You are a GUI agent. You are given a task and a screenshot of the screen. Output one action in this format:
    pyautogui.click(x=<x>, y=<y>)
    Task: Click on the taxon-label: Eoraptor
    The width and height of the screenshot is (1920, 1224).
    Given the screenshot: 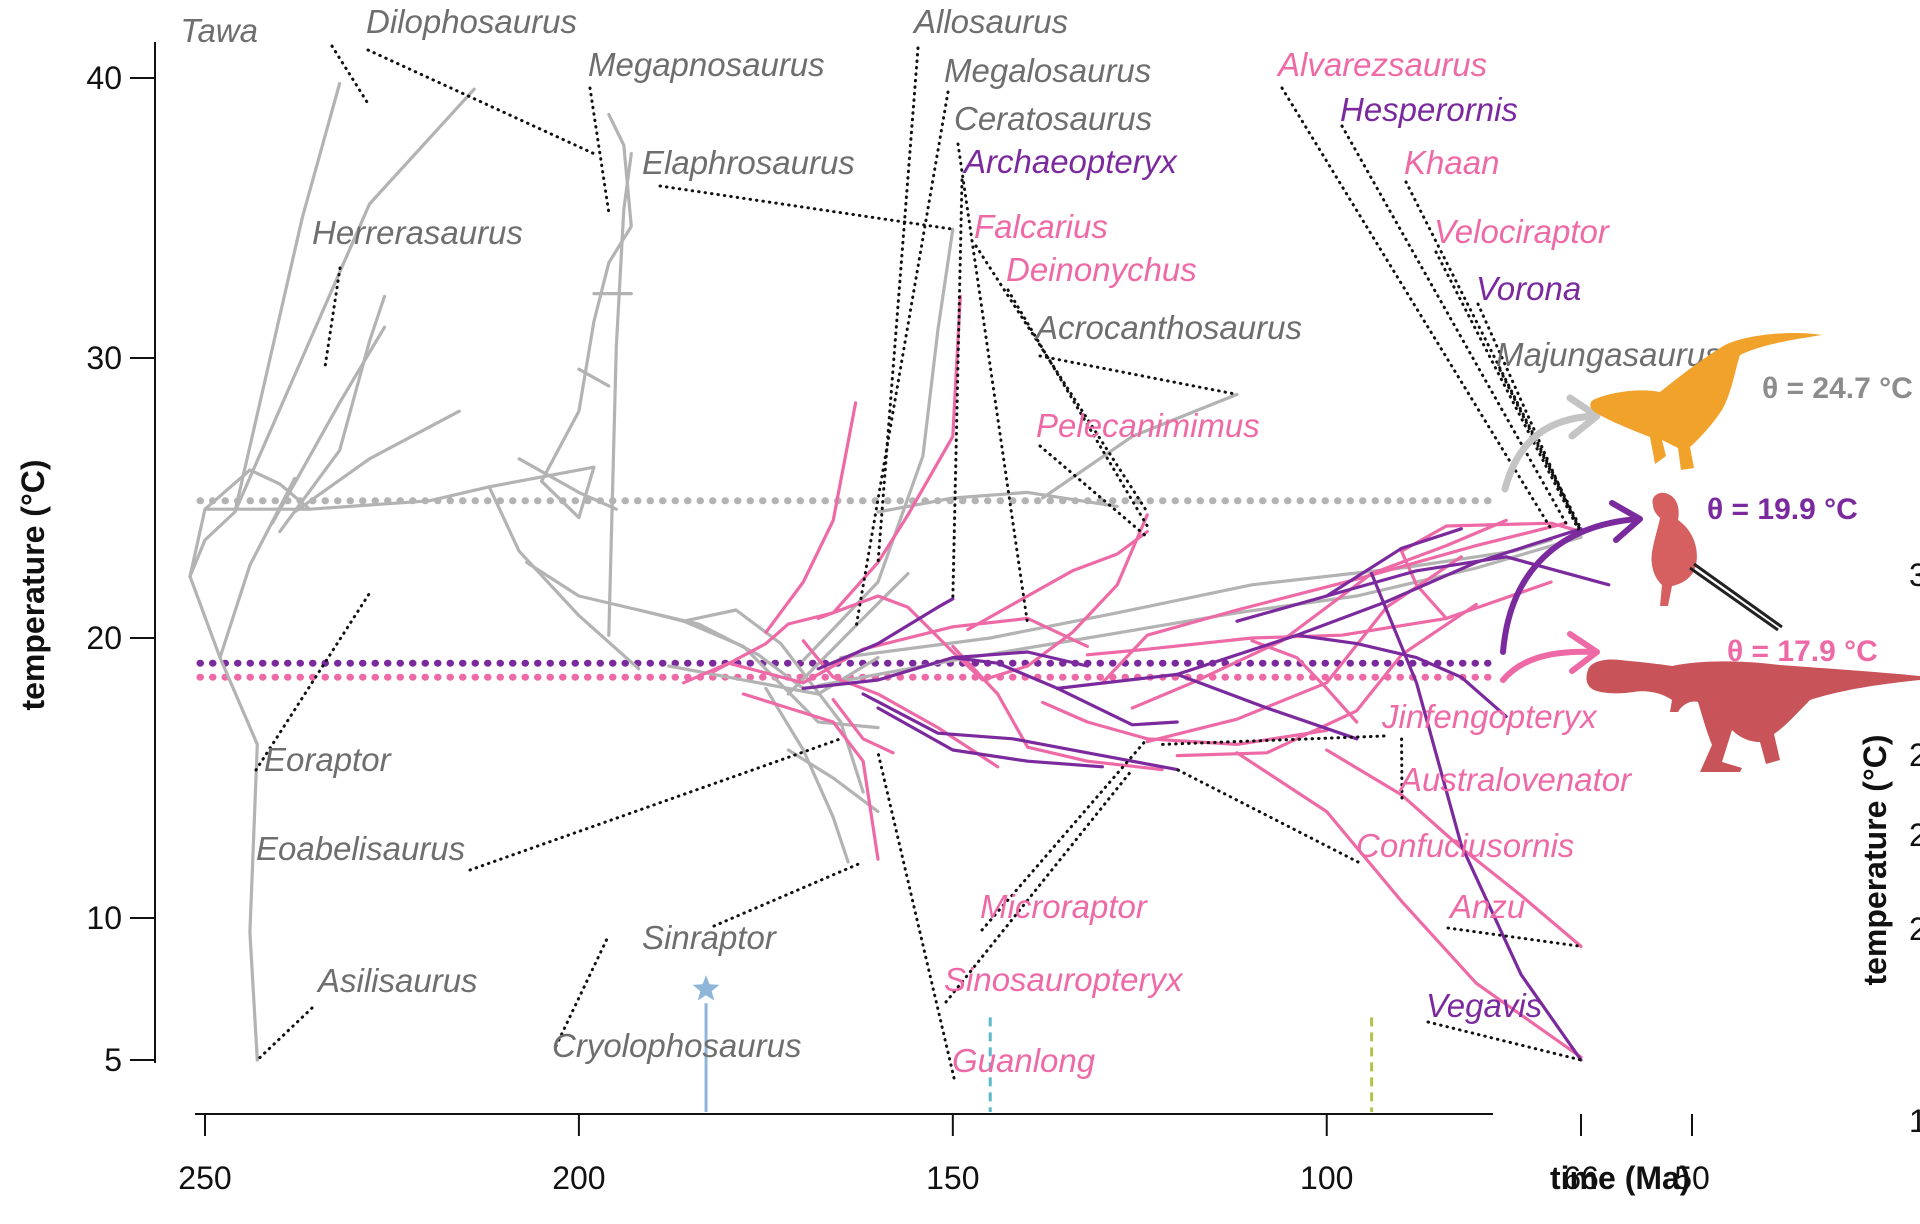 What is the action you would take?
    pyautogui.click(x=328, y=759)
    